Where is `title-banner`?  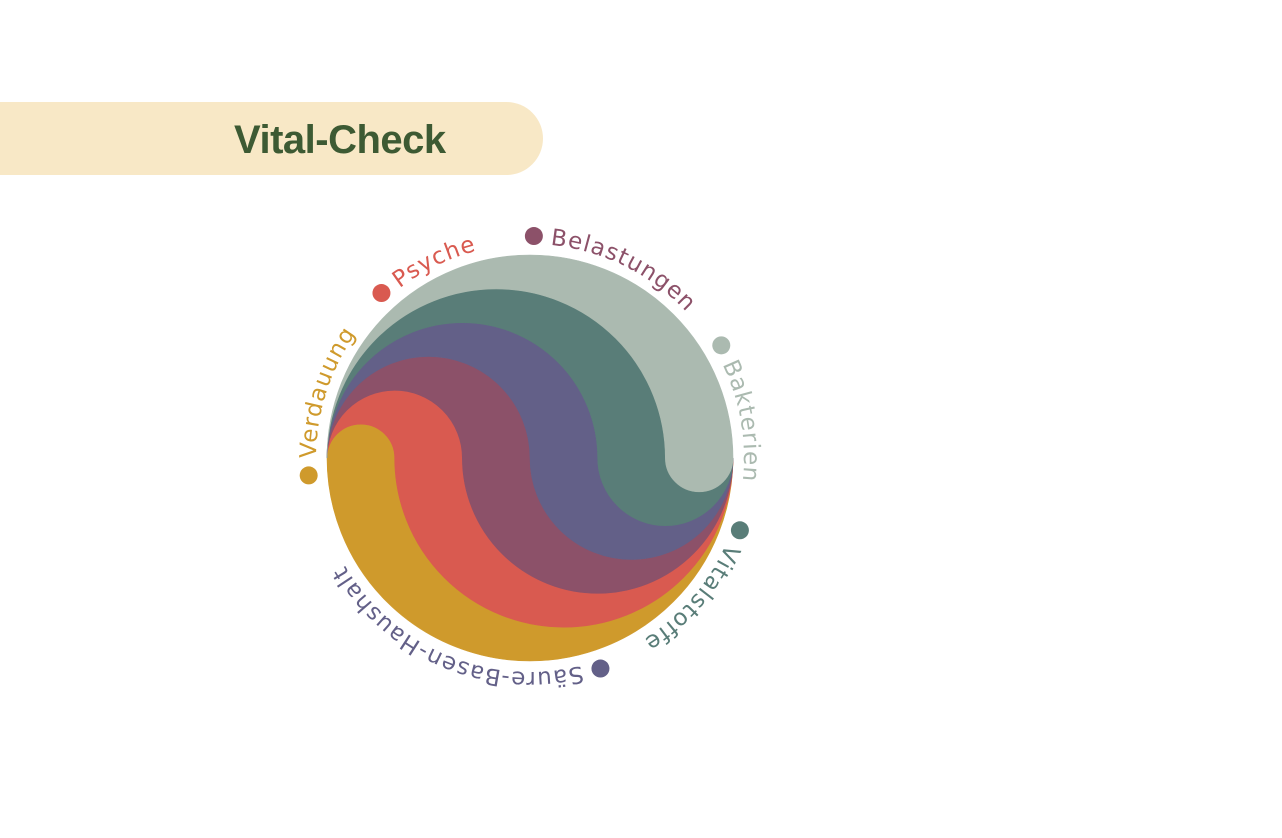 title-banner is located at coordinates (271, 138).